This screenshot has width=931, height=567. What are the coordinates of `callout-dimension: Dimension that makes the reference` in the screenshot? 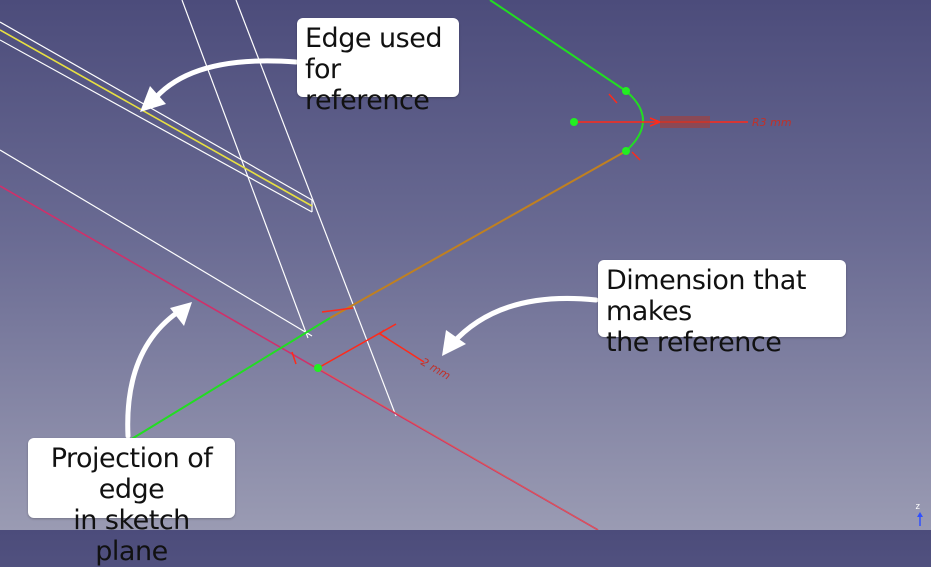 It's located at (722, 309).